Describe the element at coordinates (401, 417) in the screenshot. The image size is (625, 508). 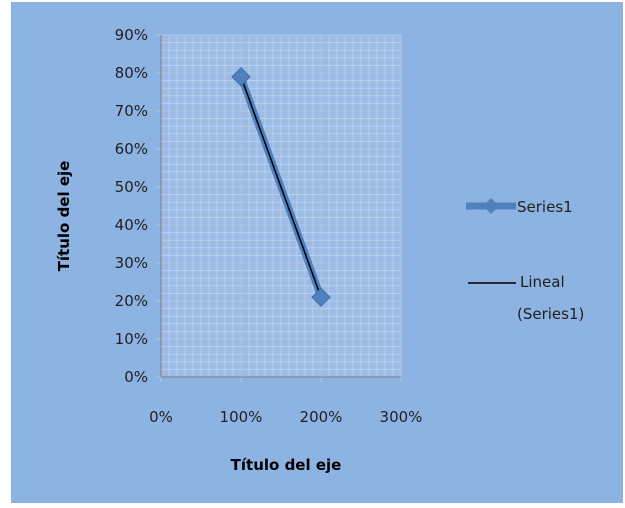
I see `x-tick-label: 300%` at that location.